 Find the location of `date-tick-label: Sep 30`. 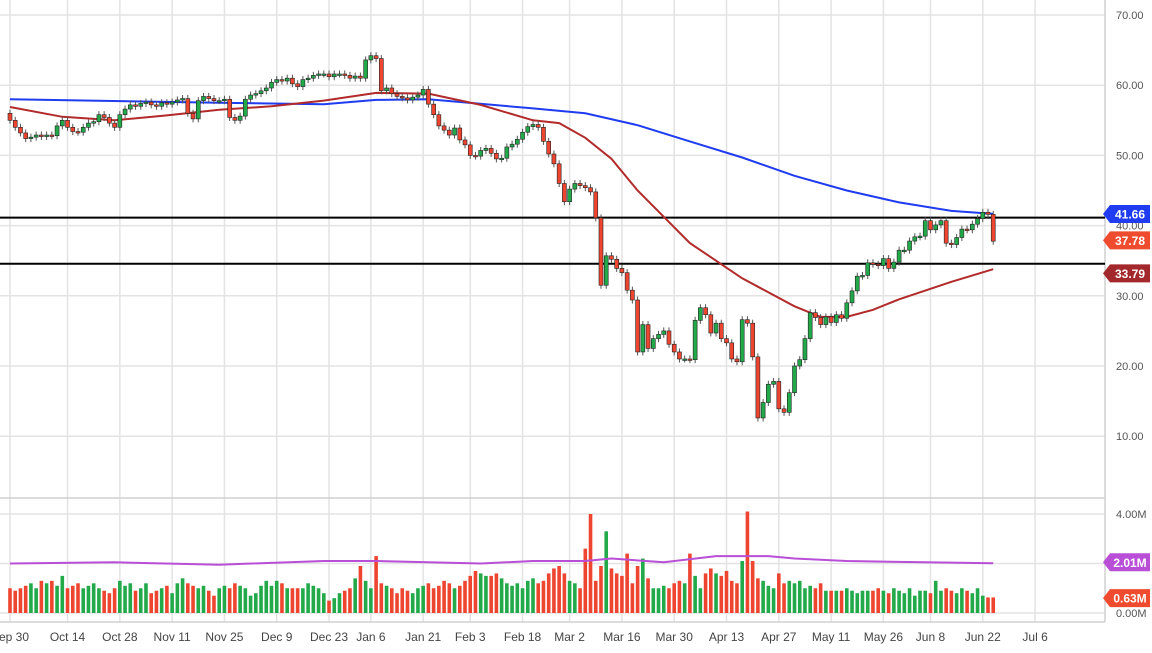

date-tick-label: Sep 30 is located at coordinates (14, 637).